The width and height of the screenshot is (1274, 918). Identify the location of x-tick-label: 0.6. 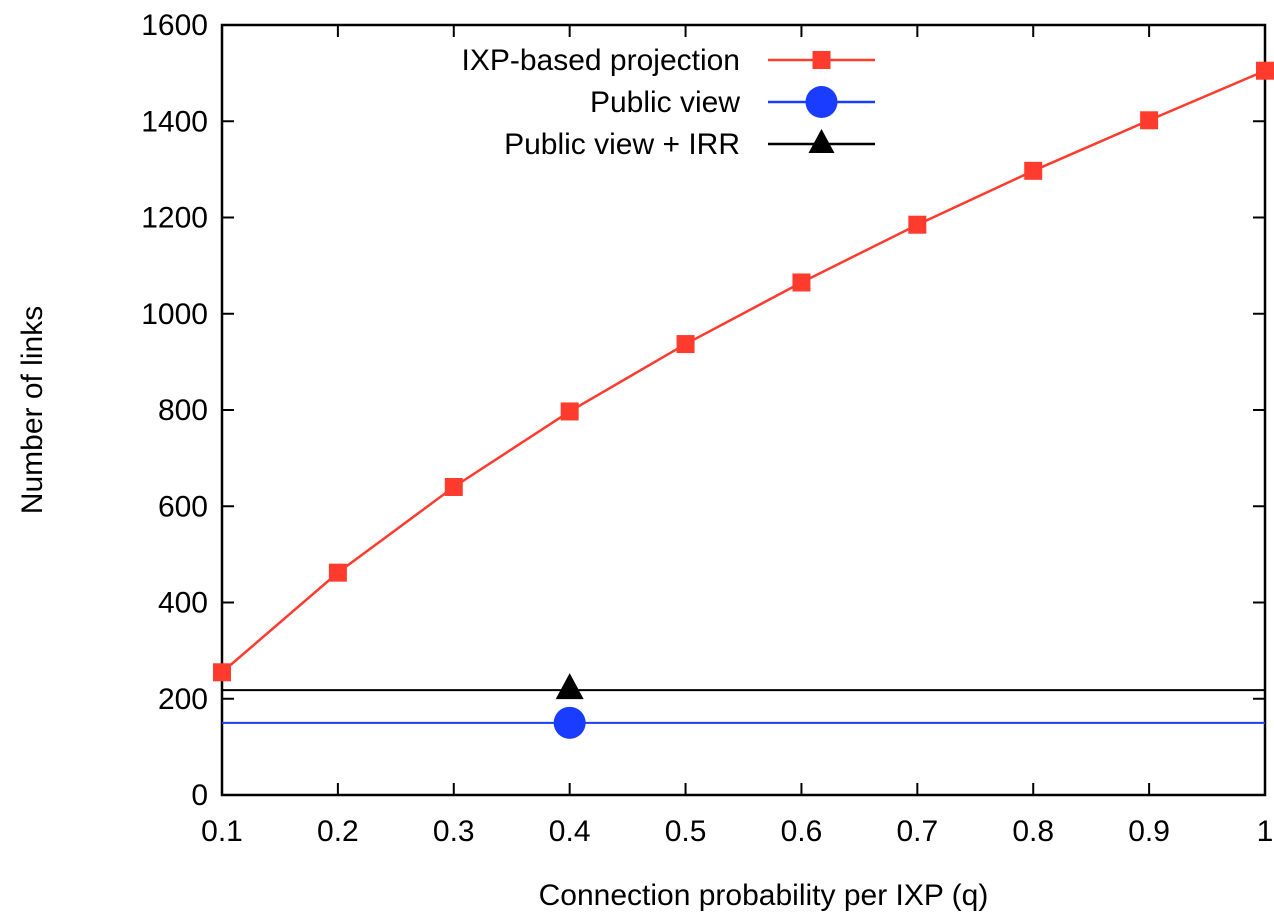
(802, 831).